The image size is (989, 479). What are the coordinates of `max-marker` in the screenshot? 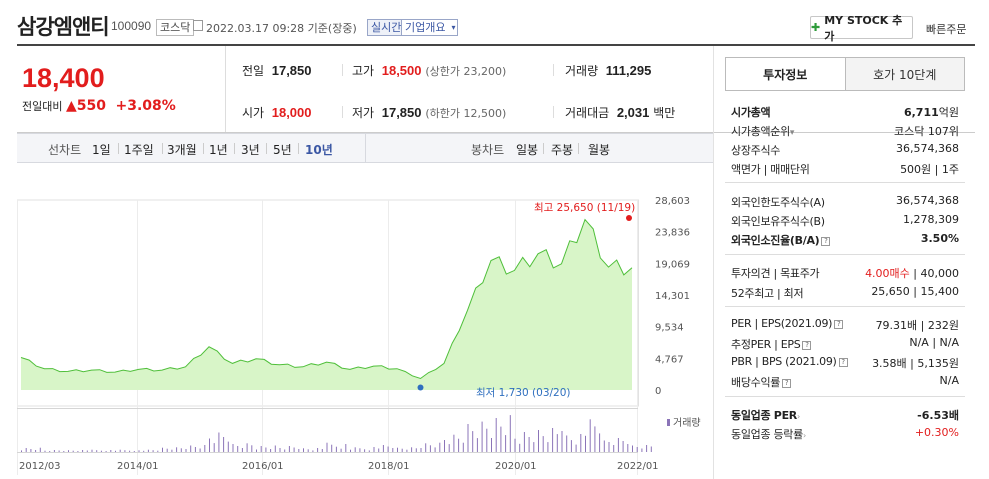 It's located at (629, 218).